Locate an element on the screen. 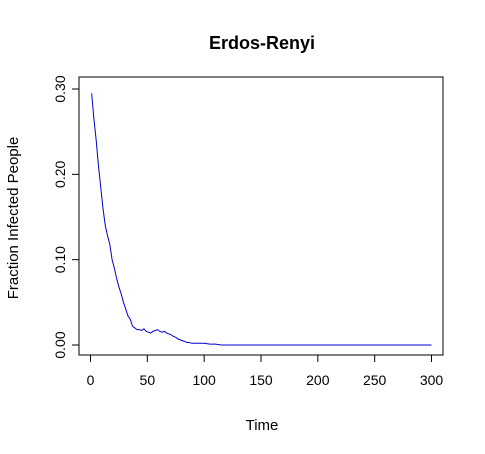 Image resolution: width=485 pixels, height=454 pixels. y-axis-label: Fraction Infected People is located at coordinates (13, 218).